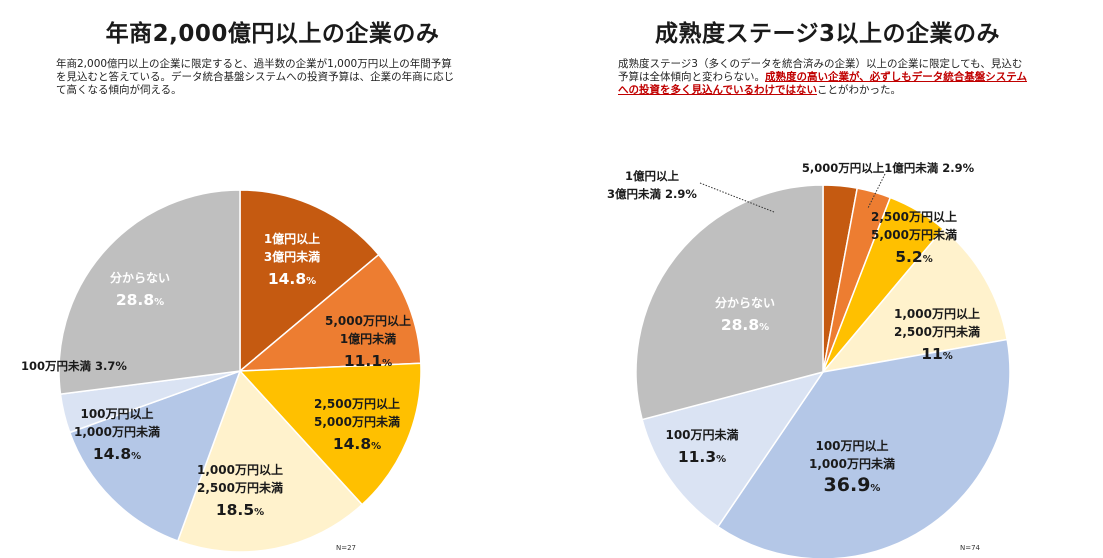  I want to click on slice-value: 11, so click(932, 354).